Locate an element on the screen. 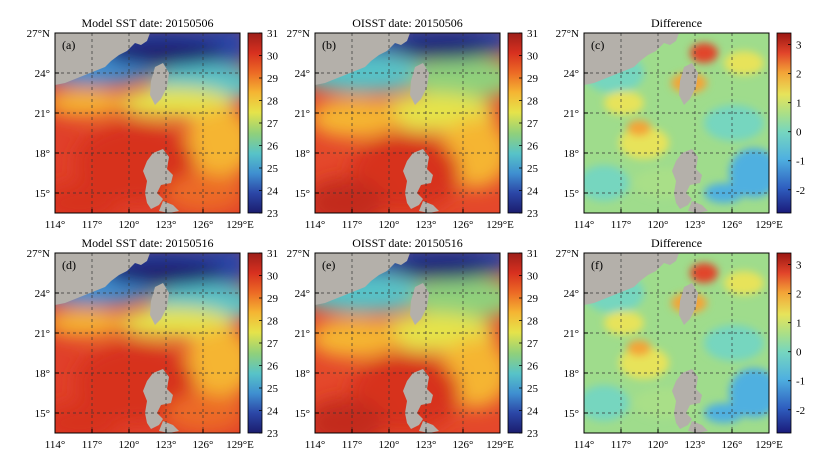  panel-letter: (d) is located at coordinates (69, 265).